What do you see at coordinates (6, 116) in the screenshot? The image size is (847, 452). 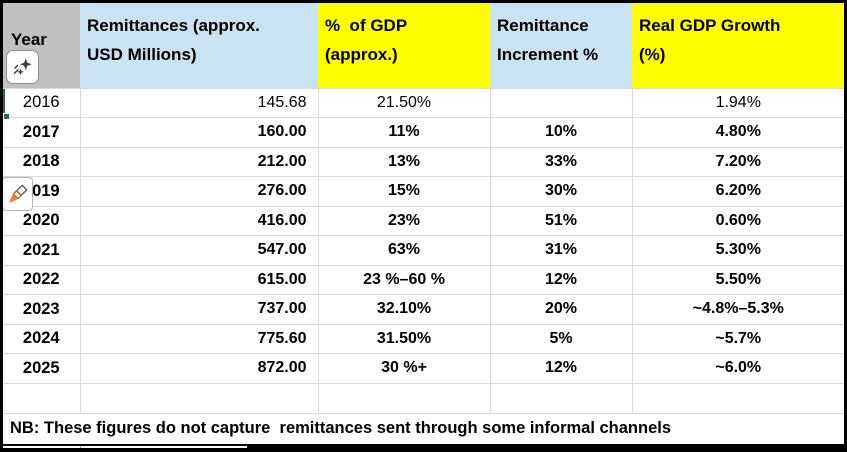 I see `selection-fill-handle` at bounding box center [6, 116].